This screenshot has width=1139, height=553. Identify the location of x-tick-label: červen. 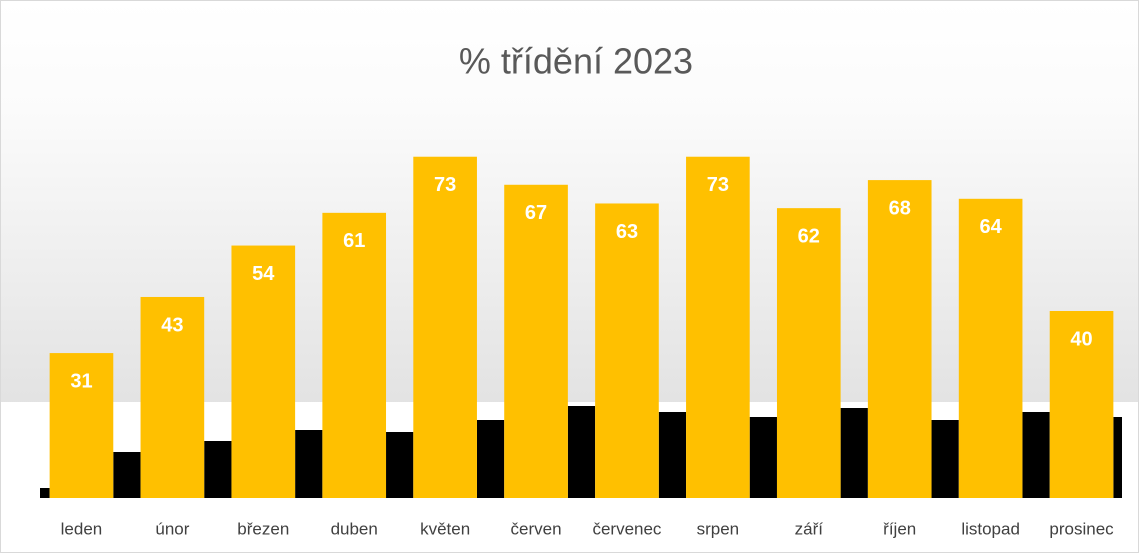
(536, 528).